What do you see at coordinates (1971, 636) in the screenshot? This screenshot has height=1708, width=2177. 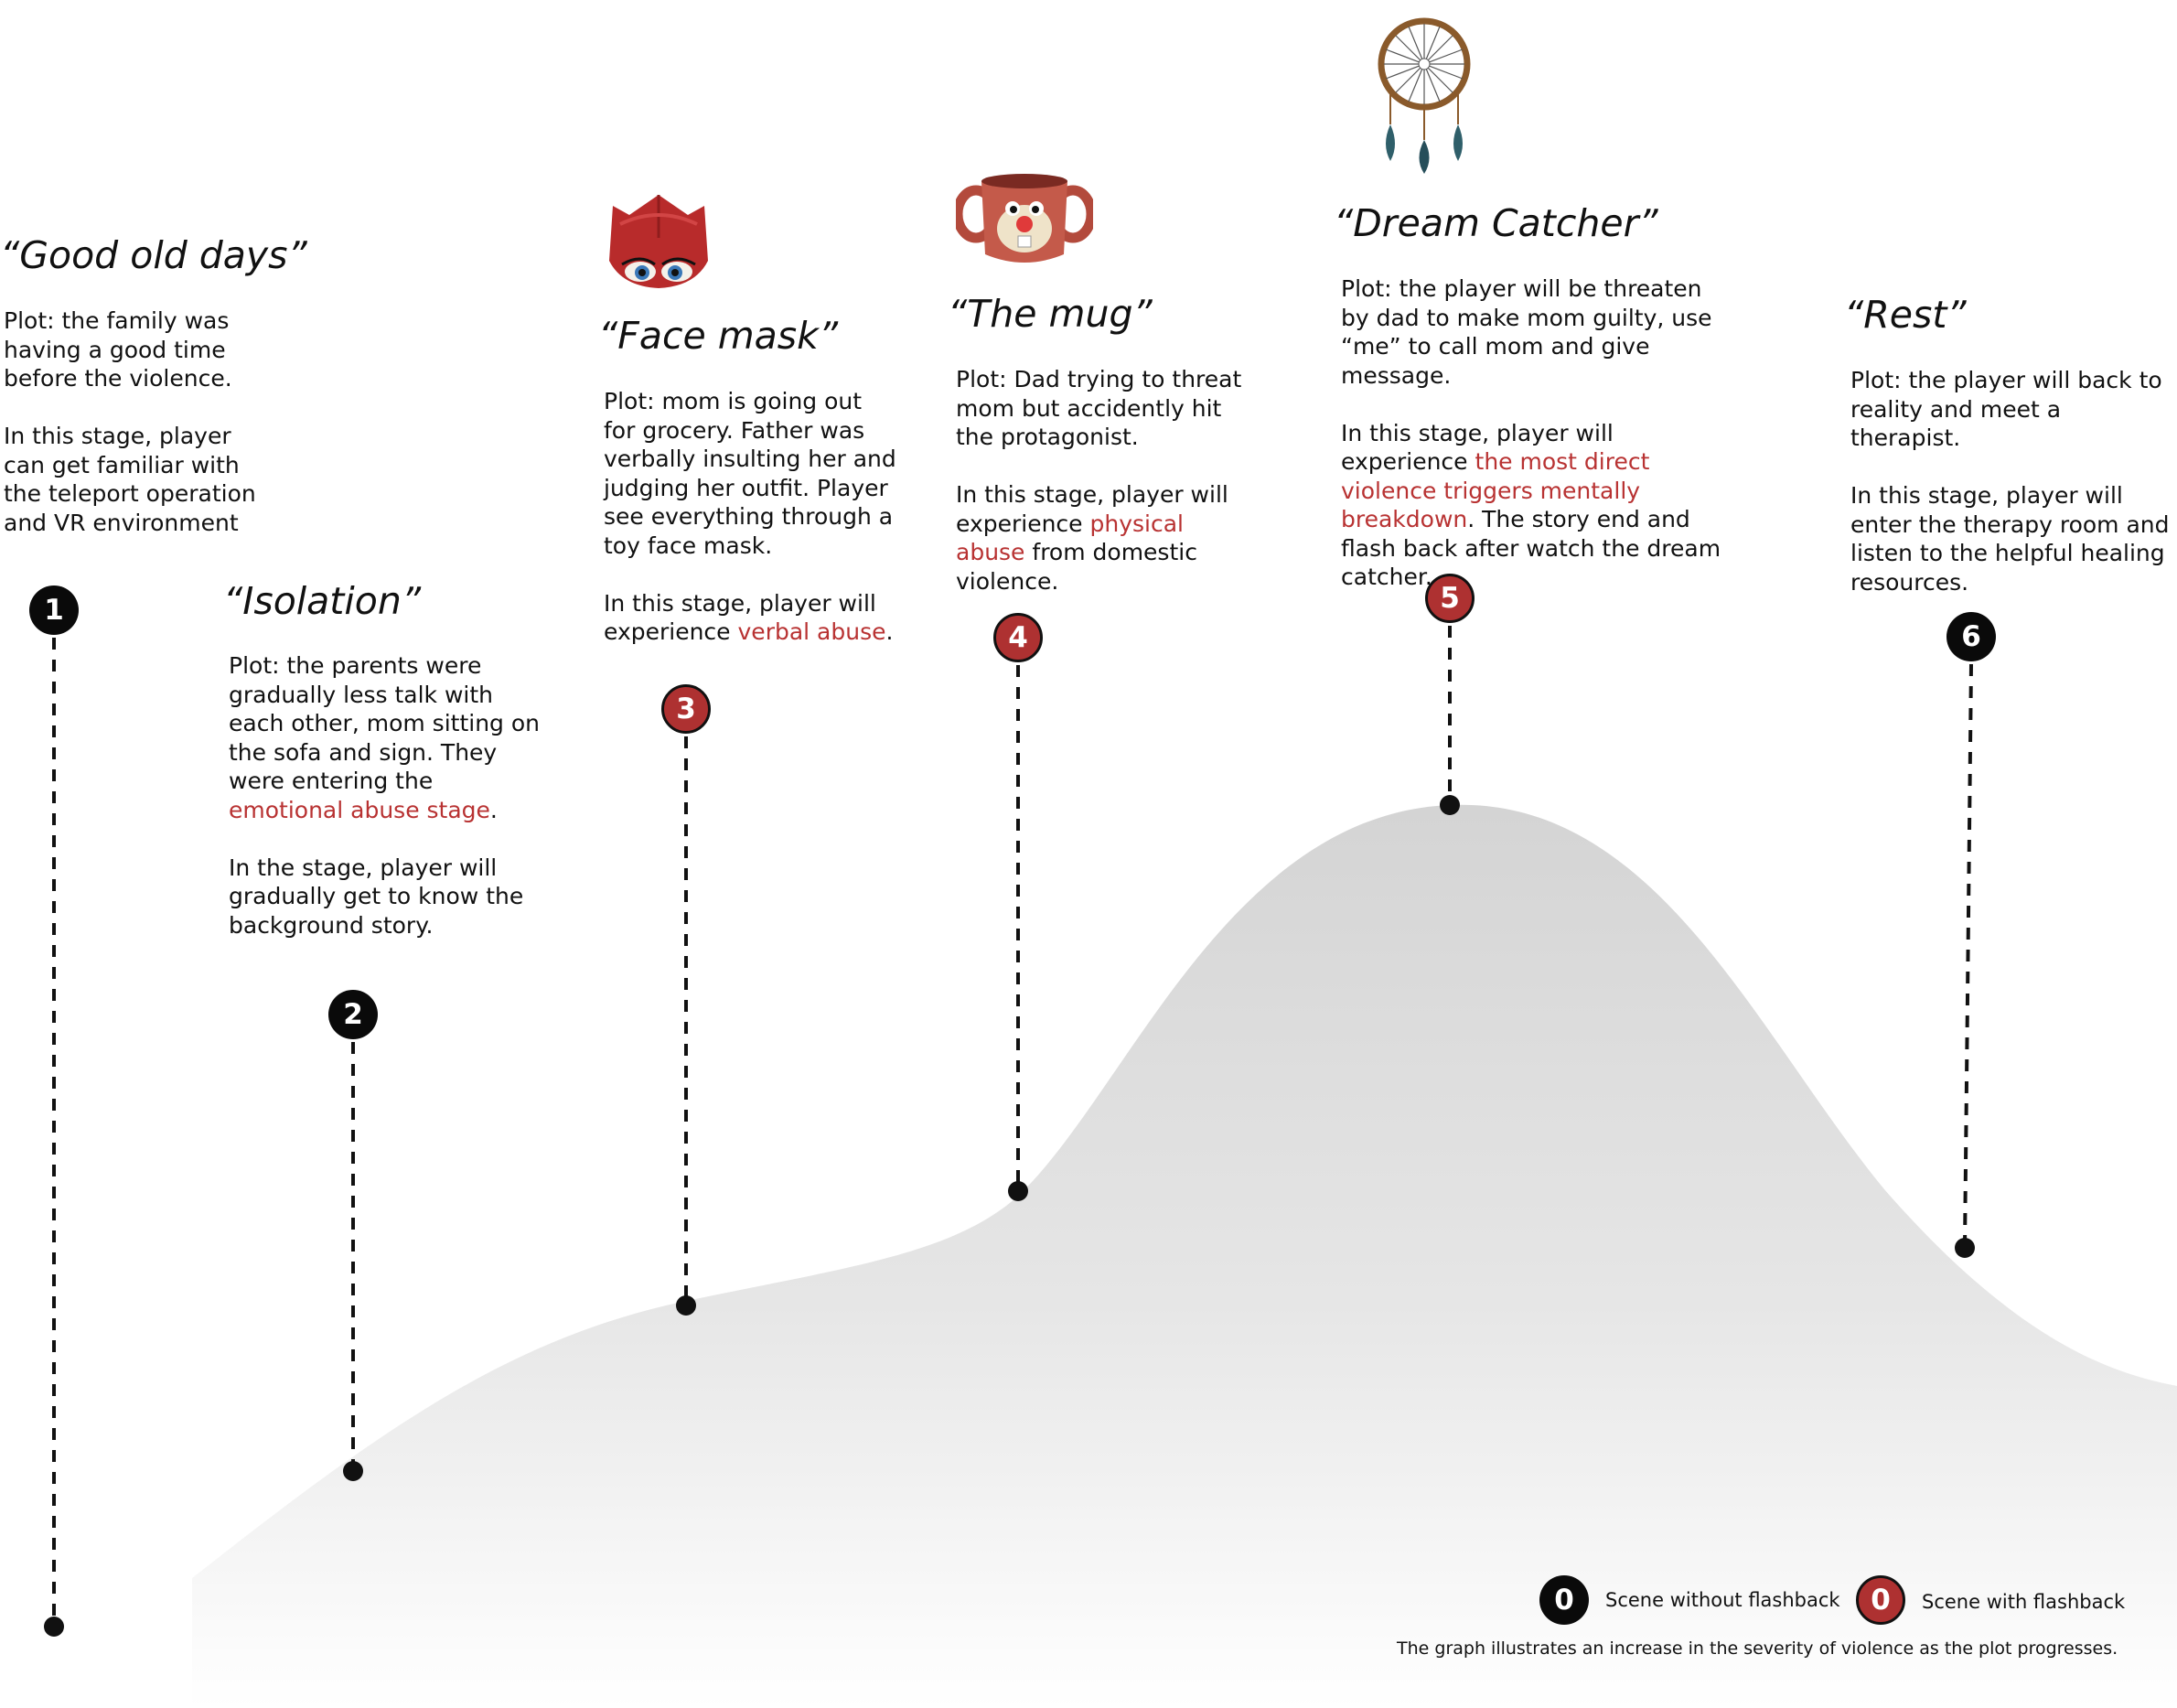 I see `stage-6-badge: 6` at bounding box center [1971, 636].